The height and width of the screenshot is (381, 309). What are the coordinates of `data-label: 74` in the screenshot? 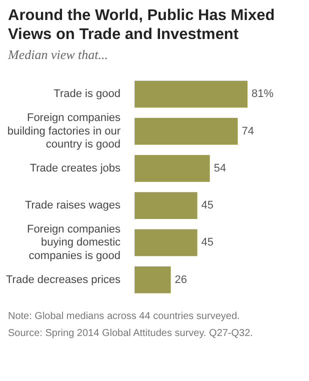 It's located at (248, 131).